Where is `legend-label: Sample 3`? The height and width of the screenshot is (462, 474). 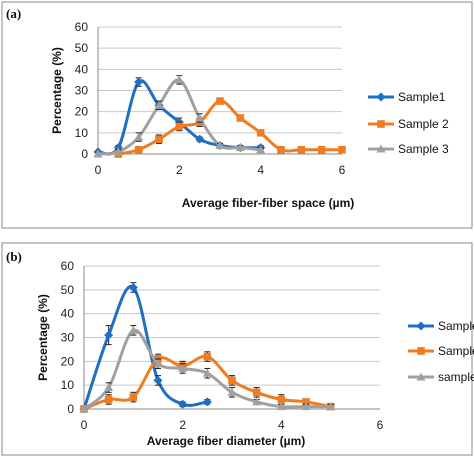
legend-label: Sample 3 is located at coordinates (423, 149).